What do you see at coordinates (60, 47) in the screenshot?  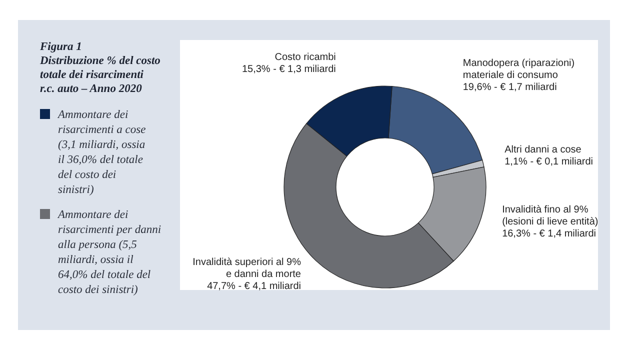 I see `text: Figura 1` at bounding box center [60, 47].